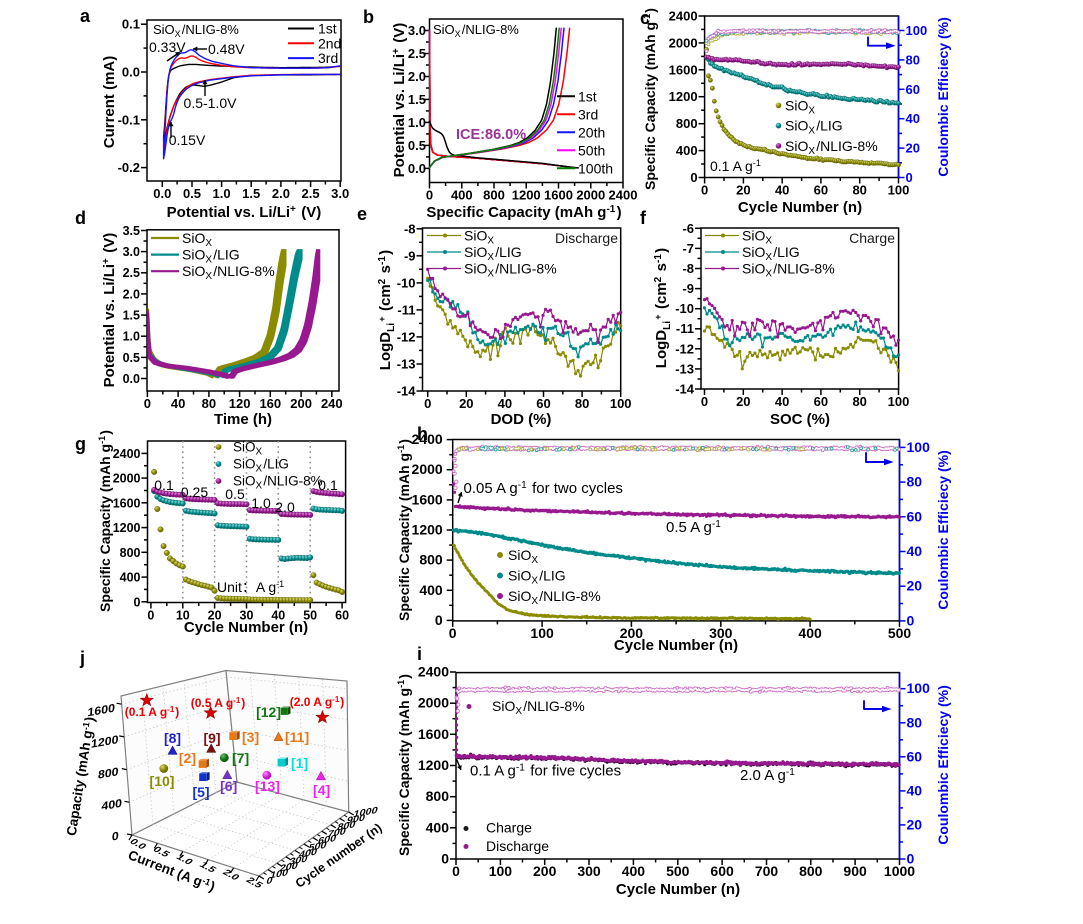  Describe the element at coordinates (684, 308) in the screenshot. I see `svg-text: -10` at that location.